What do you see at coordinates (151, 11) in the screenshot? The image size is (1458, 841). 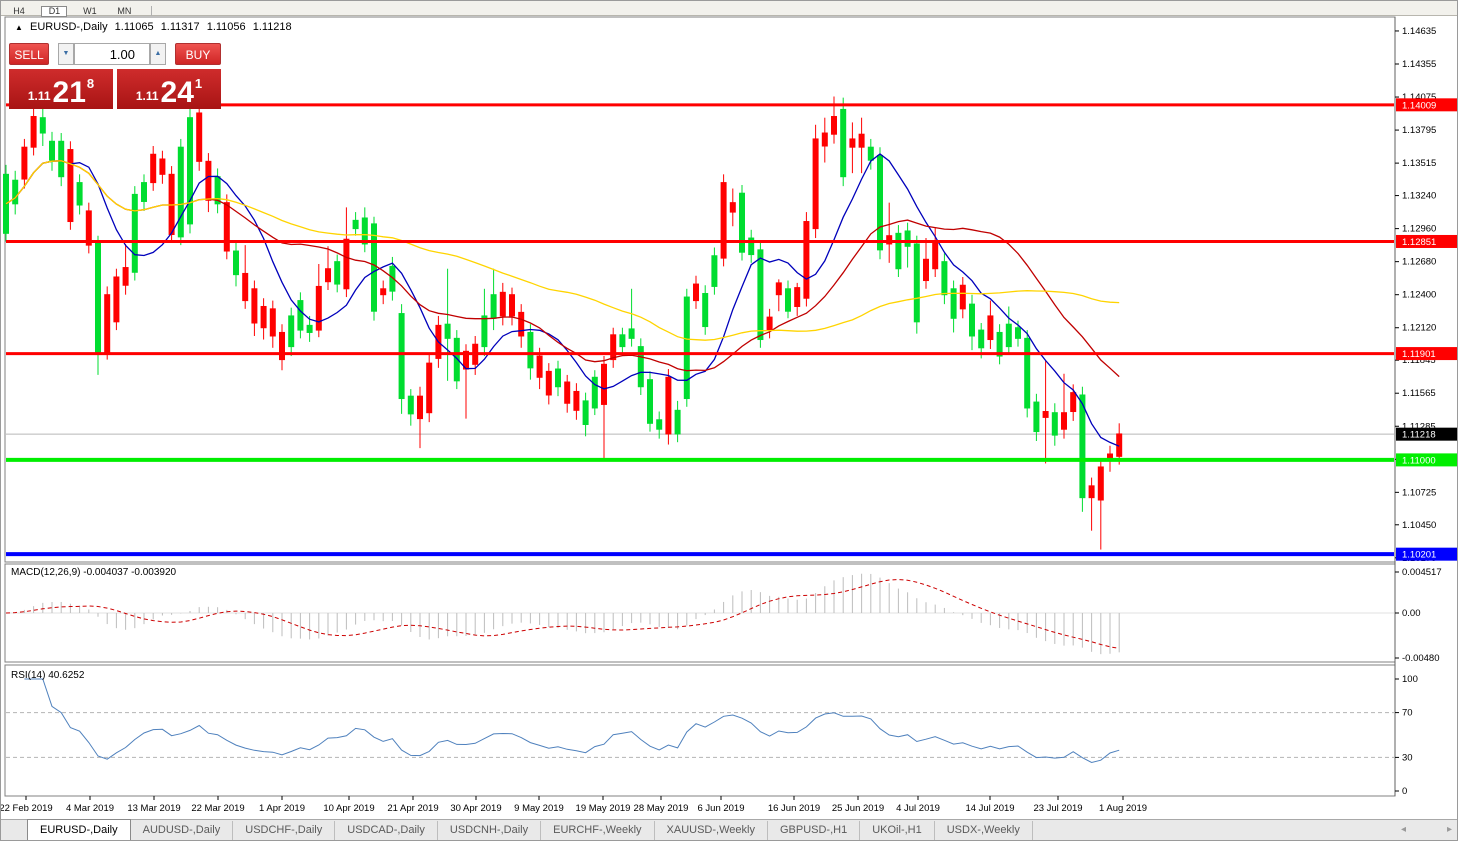 I see `toolbar-separator` at bounding box center [151, 11].